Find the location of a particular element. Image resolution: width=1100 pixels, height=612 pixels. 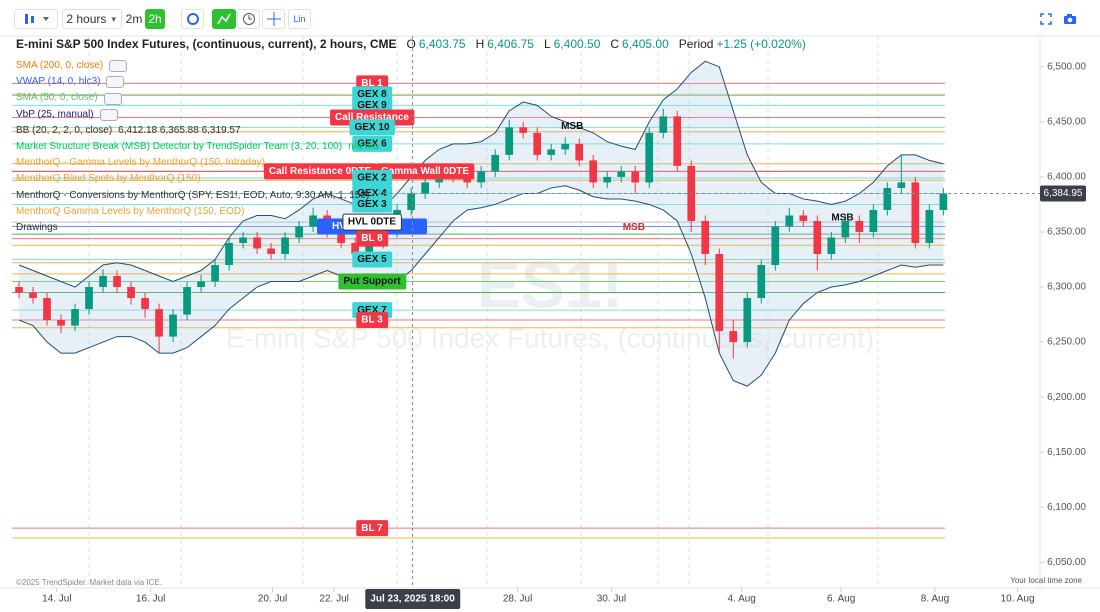

scale-button: Lin is located at coordinates (299, 19).